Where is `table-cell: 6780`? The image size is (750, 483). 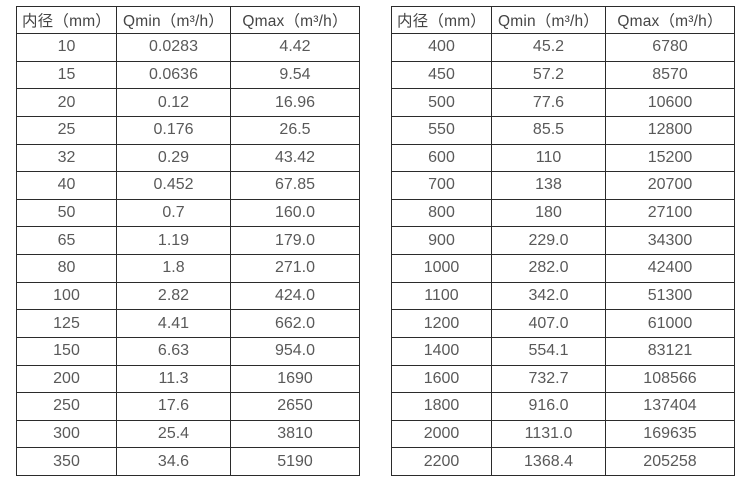
table-cell: 6780 is located at coordinates (670, 47).